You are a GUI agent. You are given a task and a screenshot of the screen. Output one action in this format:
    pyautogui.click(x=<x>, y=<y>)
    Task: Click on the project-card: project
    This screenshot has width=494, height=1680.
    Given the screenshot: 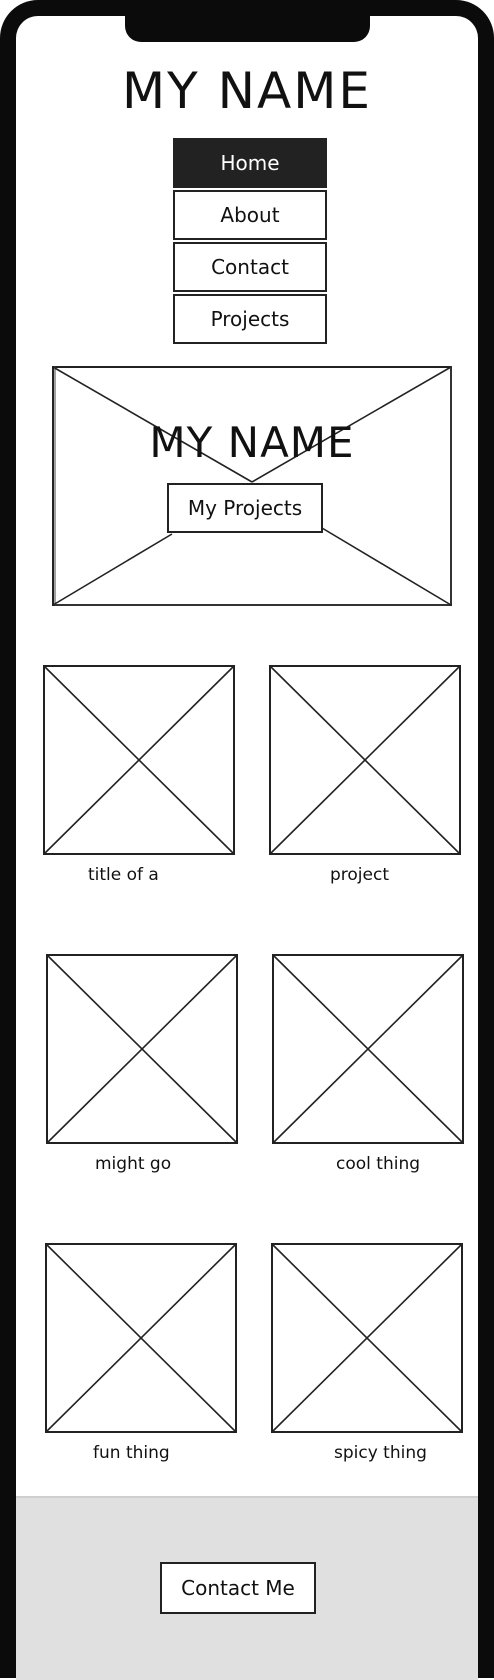 What is the action you would take?
    pyautogui.click(x=367, y=775)
    